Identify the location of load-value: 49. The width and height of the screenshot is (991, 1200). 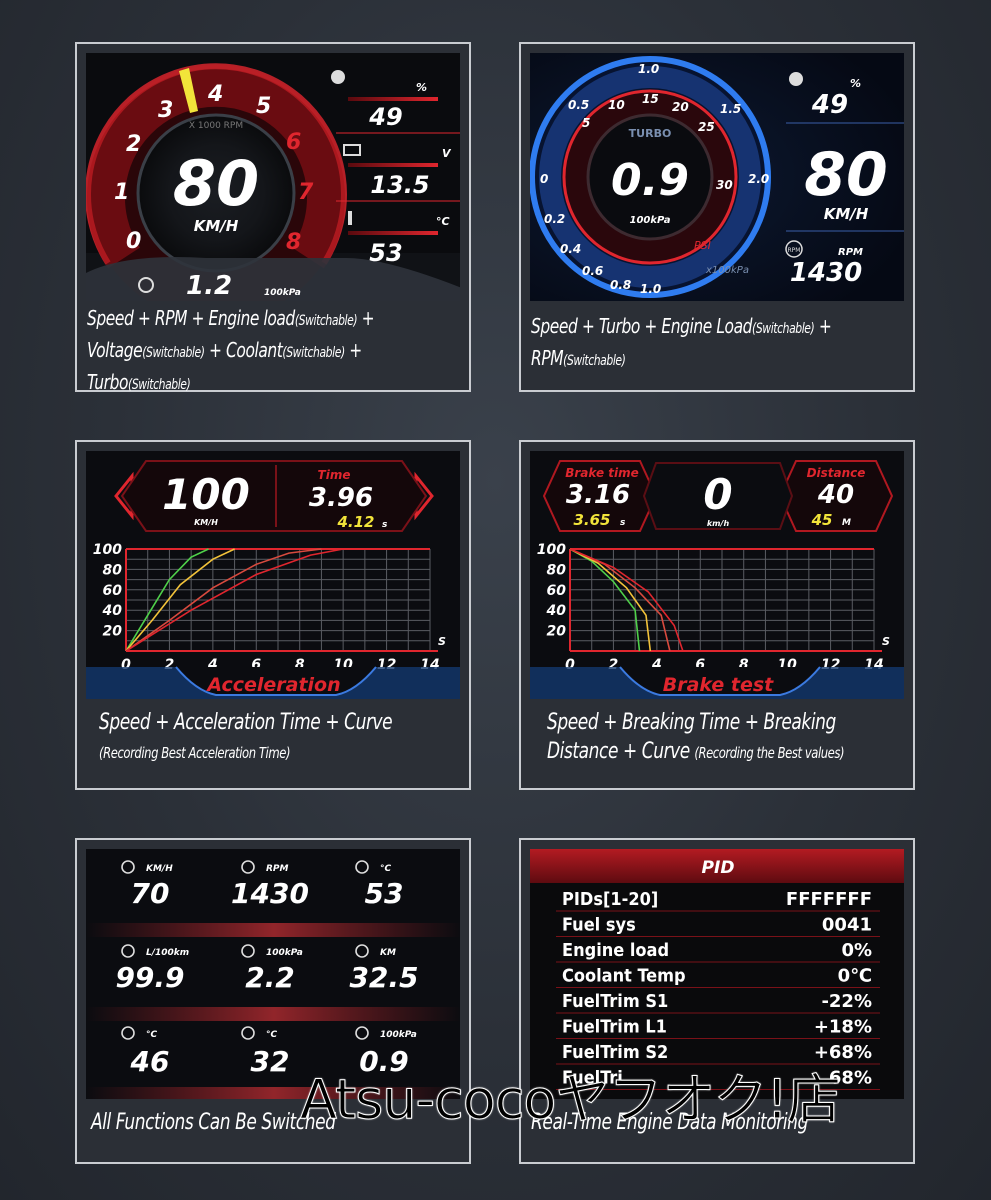
(385, 117).